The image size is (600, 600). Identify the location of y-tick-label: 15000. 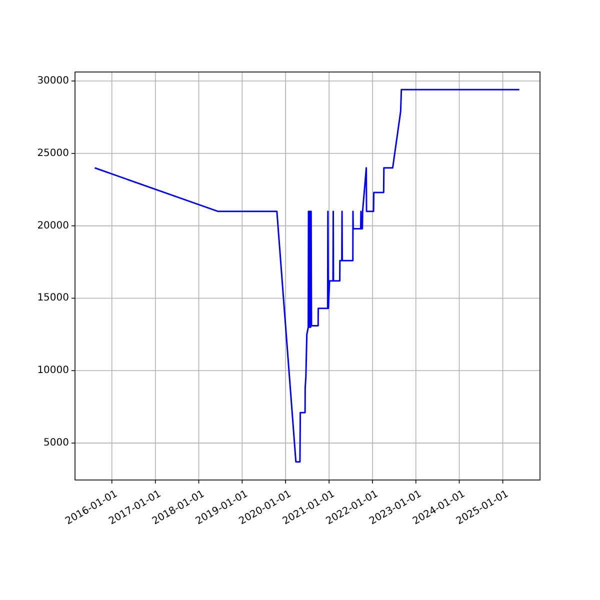
(53, 298).